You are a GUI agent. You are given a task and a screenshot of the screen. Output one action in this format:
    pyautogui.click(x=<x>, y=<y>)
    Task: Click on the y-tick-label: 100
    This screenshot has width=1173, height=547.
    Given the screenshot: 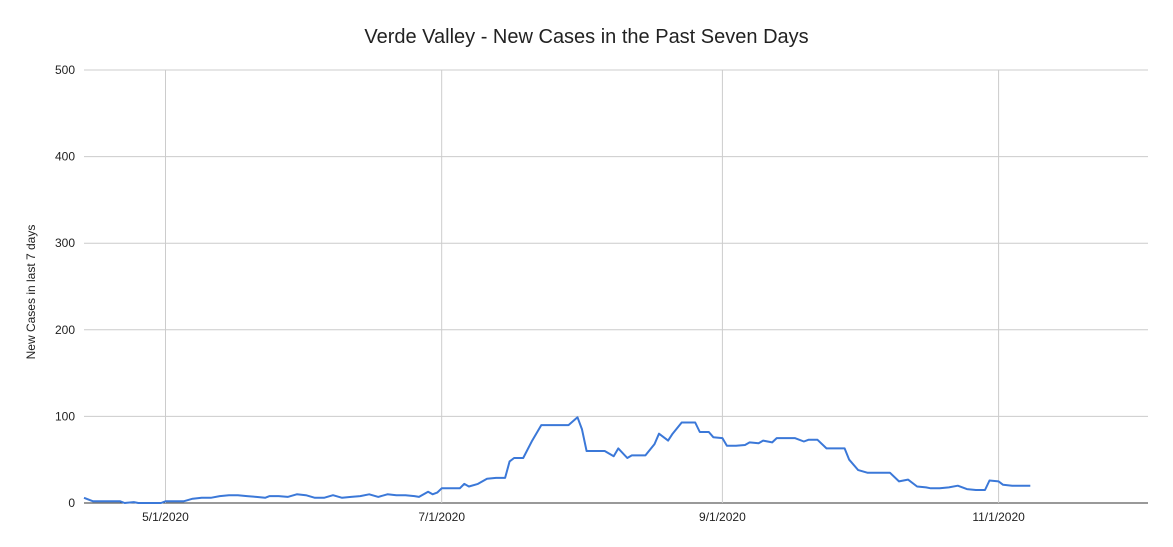 What is the action you would take?
    pyautogui.click(x=65, y=416)
    